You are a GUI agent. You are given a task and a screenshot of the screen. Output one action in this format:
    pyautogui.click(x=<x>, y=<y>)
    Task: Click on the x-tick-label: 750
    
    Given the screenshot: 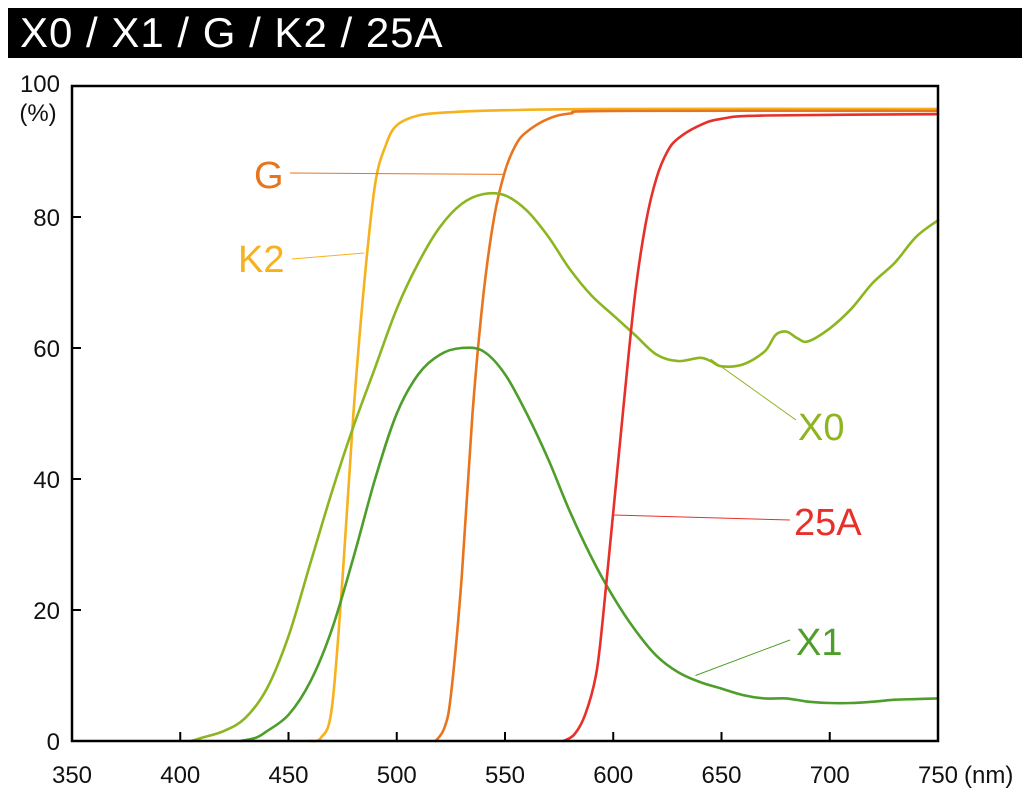 What is the action you would take?
    pyautogui.click(x=938, y=775)
    